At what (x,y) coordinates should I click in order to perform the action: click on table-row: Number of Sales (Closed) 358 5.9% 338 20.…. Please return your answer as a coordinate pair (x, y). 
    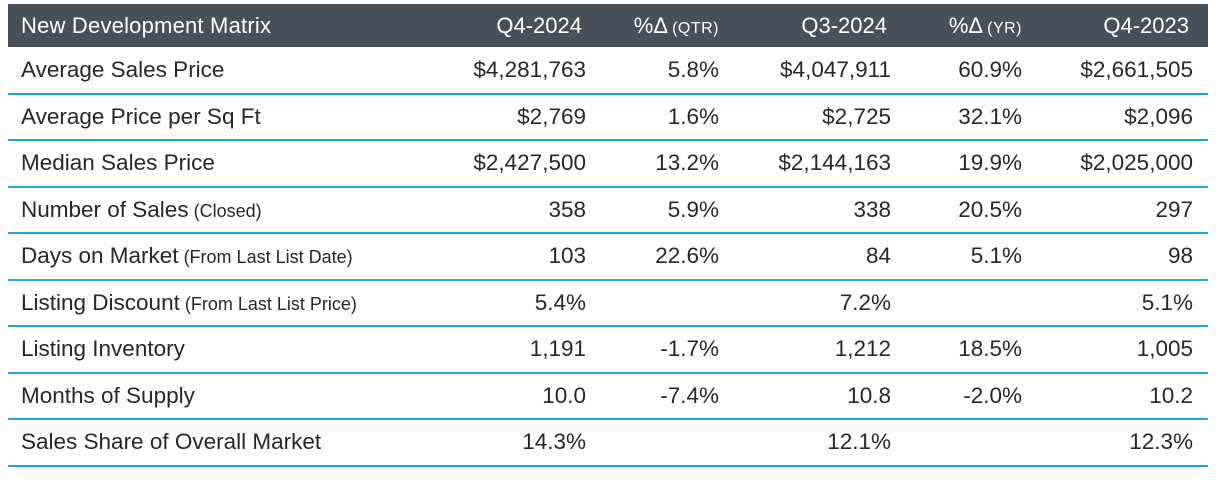
    Looking at the image, I should click on (608, 210).